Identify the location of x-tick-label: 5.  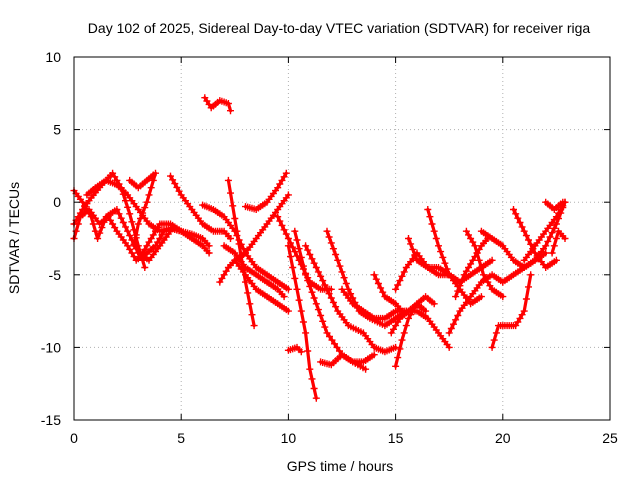
(181, 438).